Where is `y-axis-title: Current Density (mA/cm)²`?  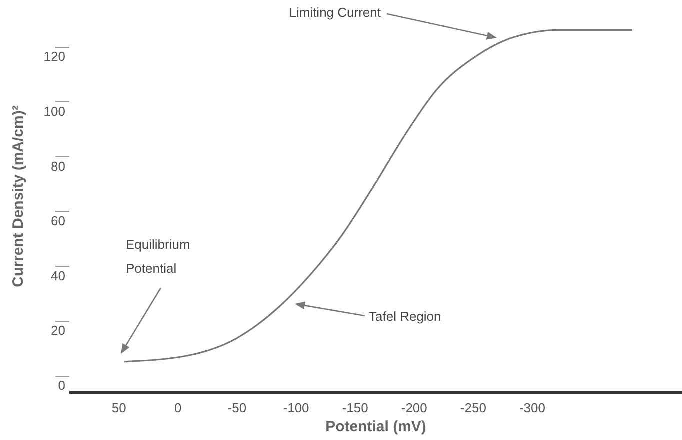
y-axis-title: Current Density (mA/cm)² is located at coordinates (18, 197).